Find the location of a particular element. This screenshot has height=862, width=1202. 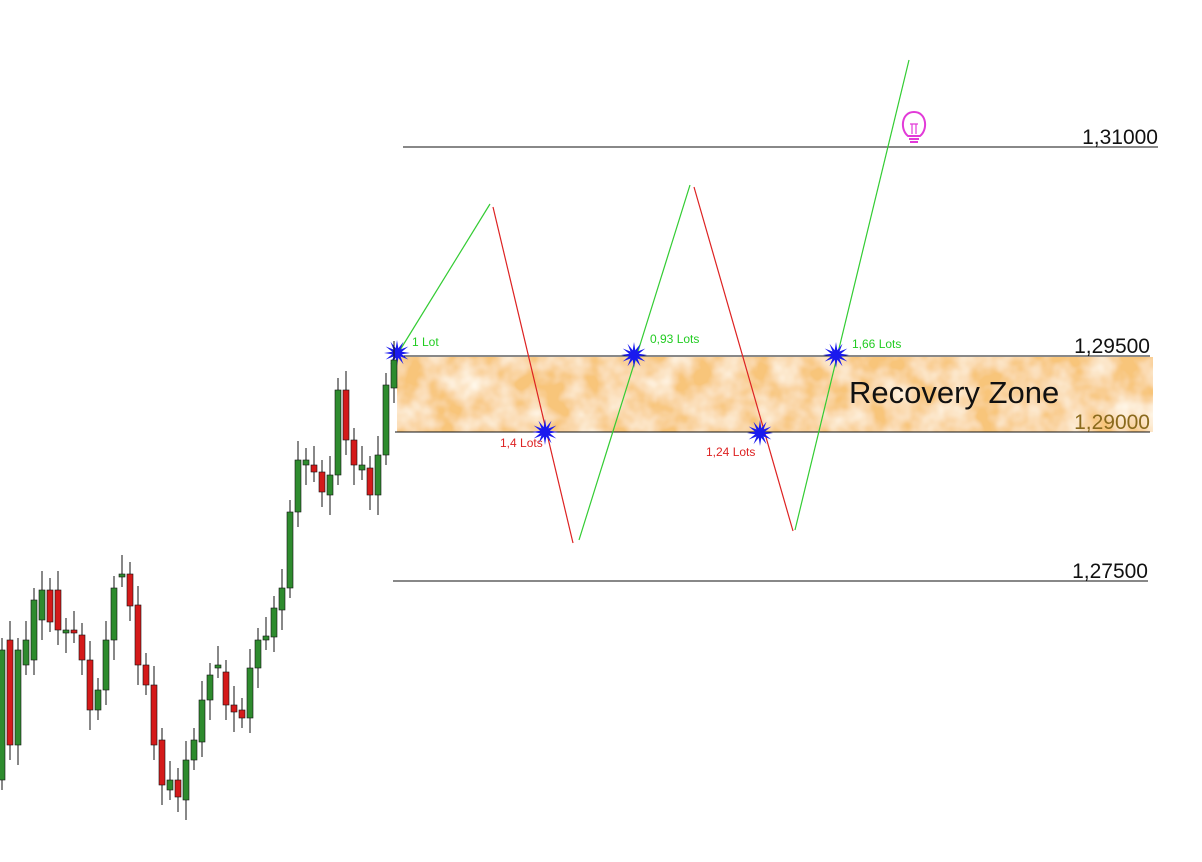

level-label: 1,29500 is located at coordinates (1112, 346).